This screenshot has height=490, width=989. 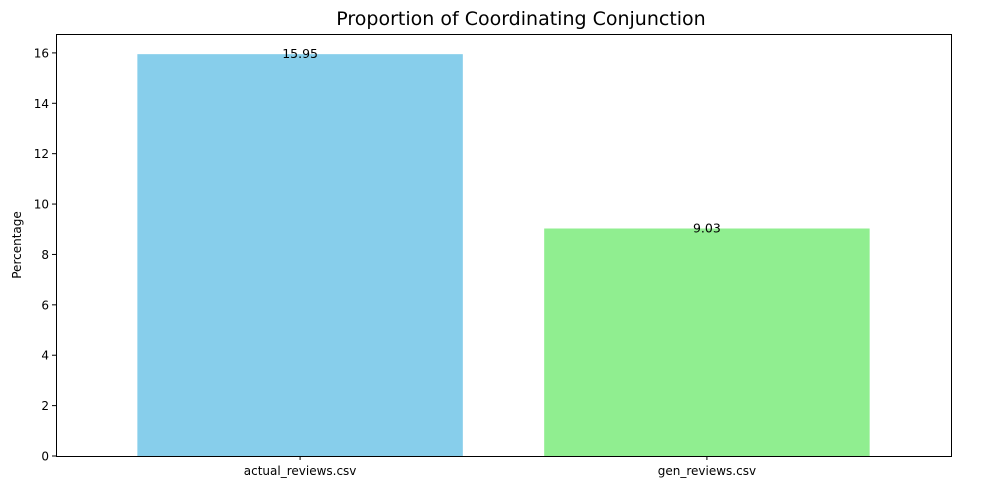 What do you see at coordinates (300, 53) in the screenshot?
I see `bar-value-label: 15.95` at bounding box center [300, 53].